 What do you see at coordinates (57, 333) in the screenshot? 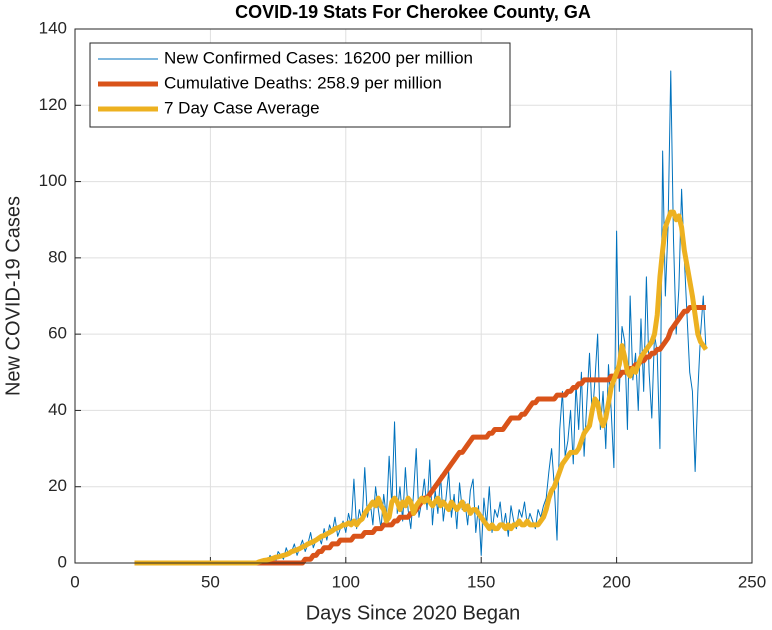
I see `y-tick-label: 60` at bounding box center [57, 333].